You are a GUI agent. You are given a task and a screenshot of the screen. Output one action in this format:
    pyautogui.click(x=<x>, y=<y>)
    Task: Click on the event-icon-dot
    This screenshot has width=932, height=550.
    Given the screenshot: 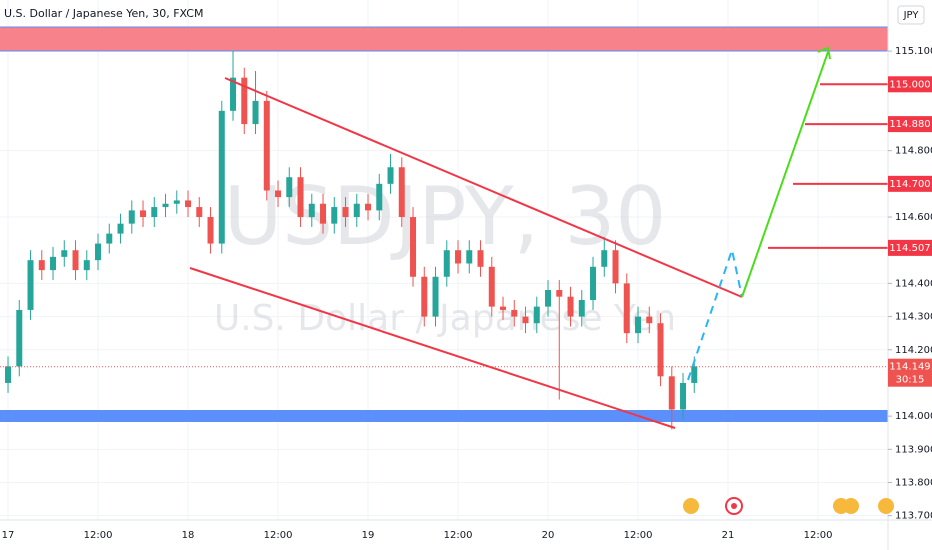 What is the action you would take?
    pyautogui.click(x=734, y=506)
    